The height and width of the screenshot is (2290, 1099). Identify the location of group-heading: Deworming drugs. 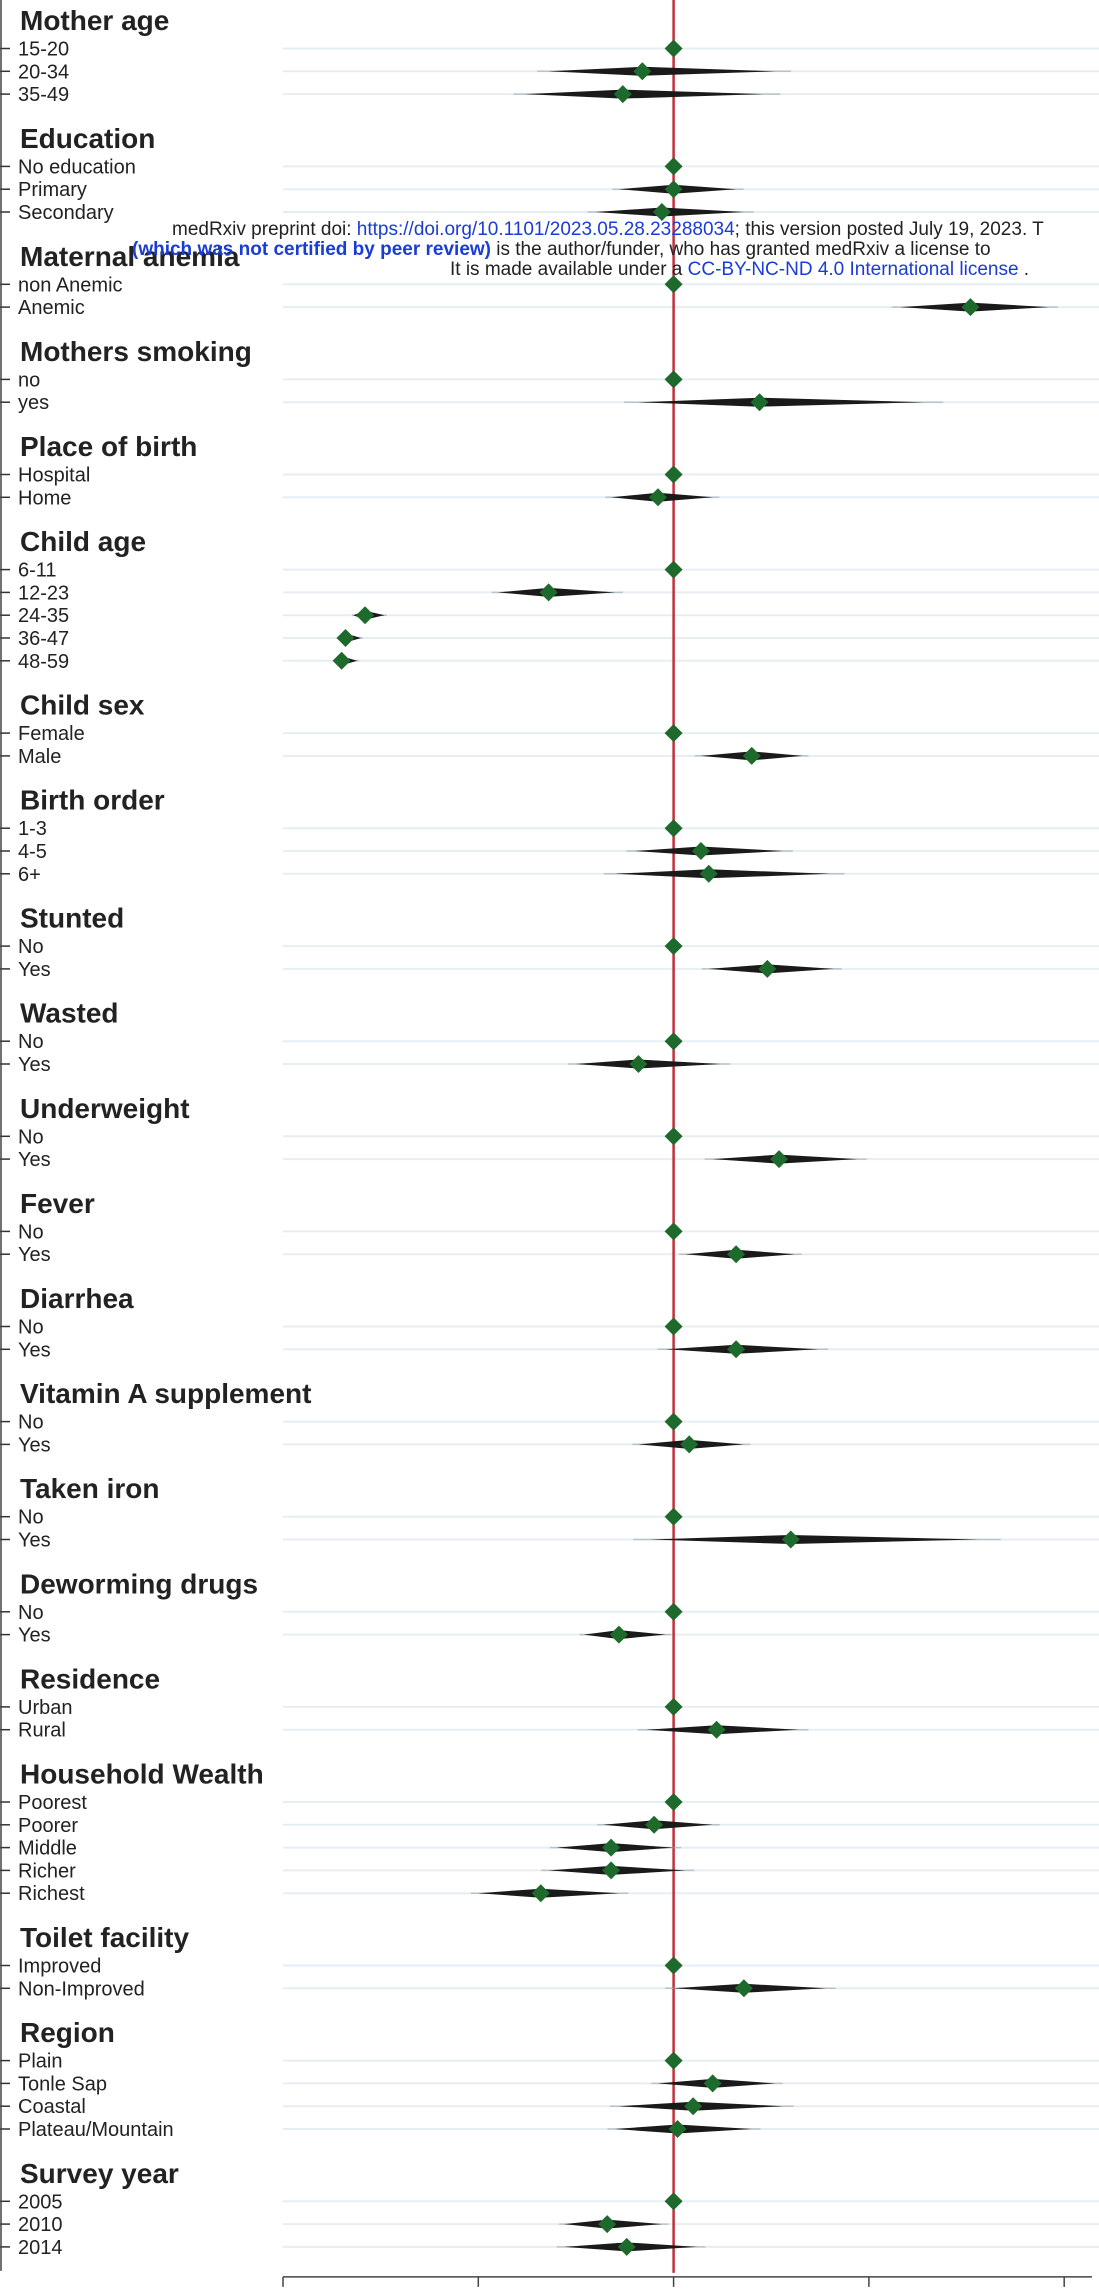
(139, 1583).